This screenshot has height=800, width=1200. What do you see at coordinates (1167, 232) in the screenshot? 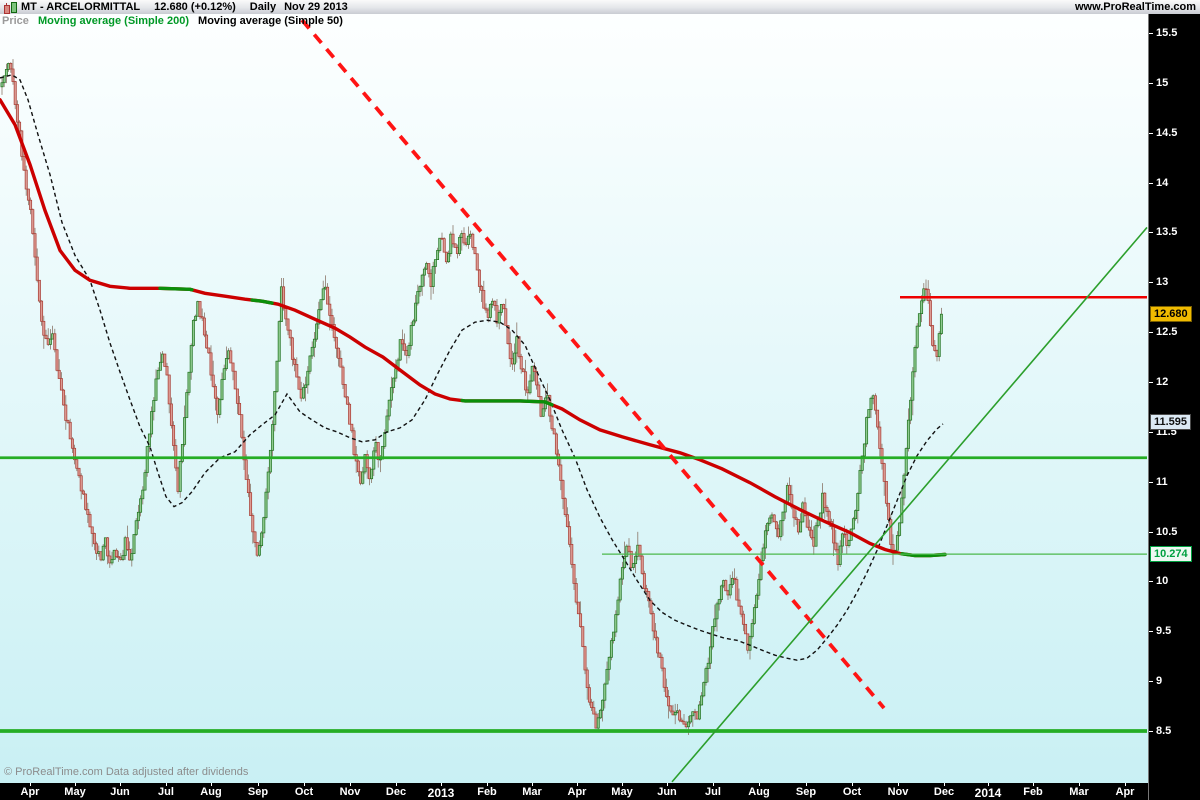
I see `price-tick-label: 13.5` at bounding box center [1167, 232].